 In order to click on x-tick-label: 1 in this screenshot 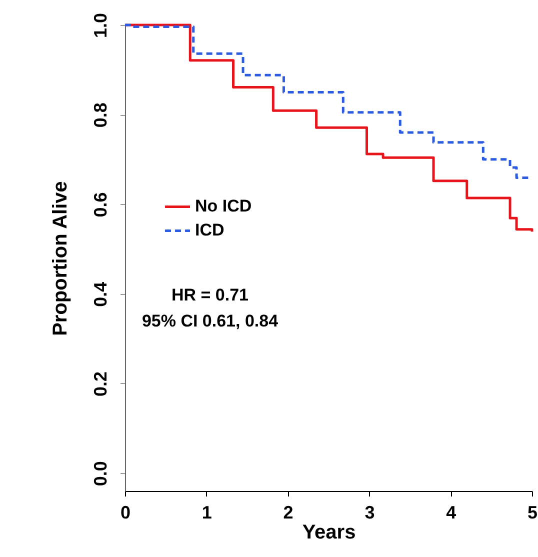, I will do `click(207, 512)`.